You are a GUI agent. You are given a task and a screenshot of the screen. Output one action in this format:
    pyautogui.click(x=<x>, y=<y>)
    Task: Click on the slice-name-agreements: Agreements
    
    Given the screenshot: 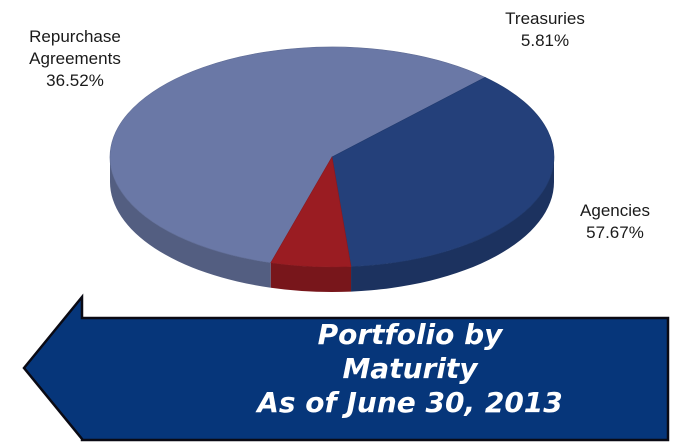 What is the action you would take?
    pyautogui.click(x=75, y=58)
    